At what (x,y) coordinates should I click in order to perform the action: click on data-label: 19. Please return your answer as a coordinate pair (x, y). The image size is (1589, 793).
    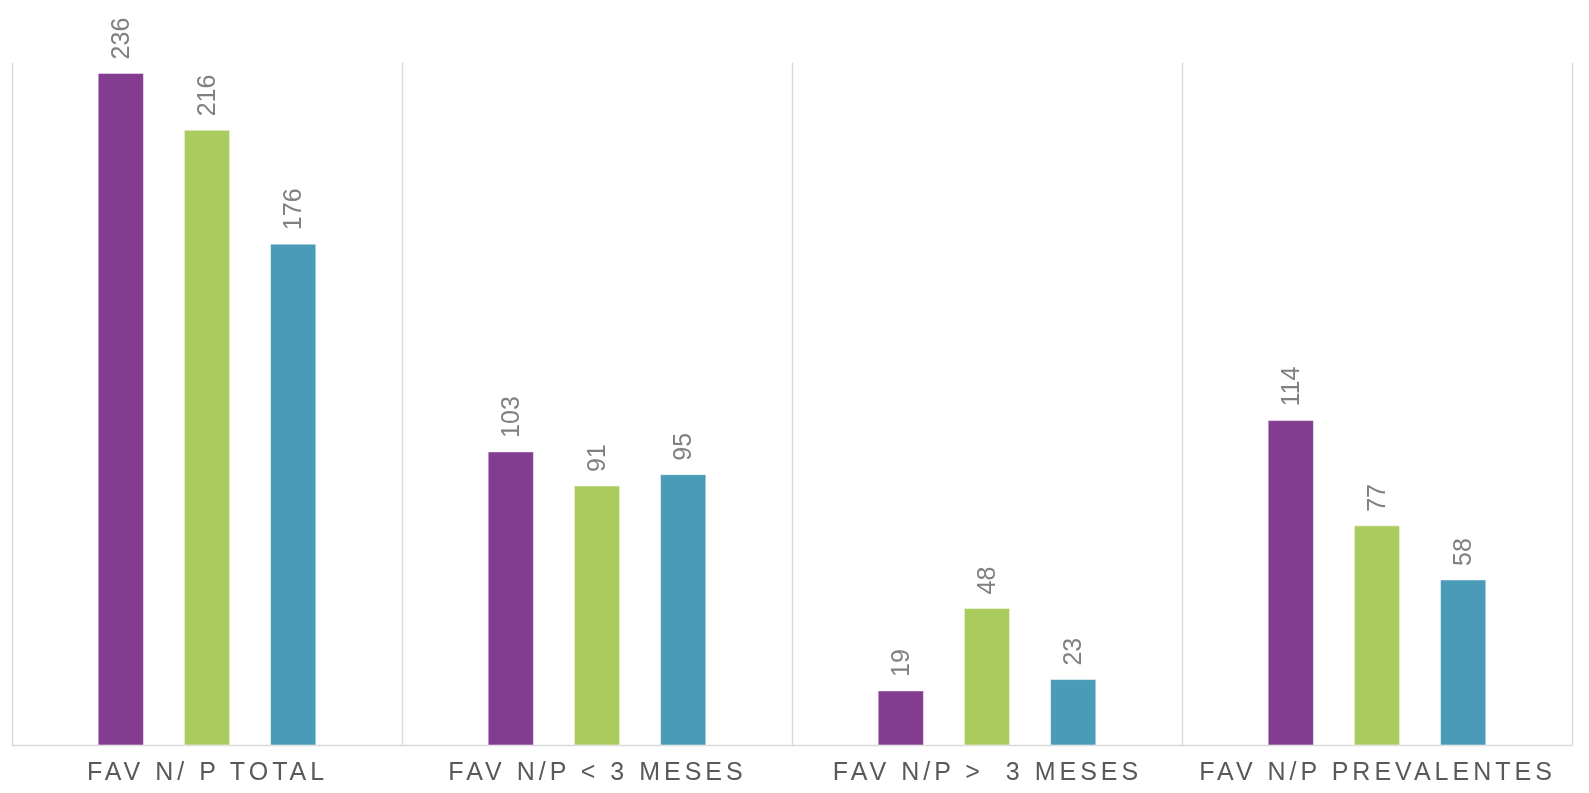
    Looking at the image, I should click on (899, 663).